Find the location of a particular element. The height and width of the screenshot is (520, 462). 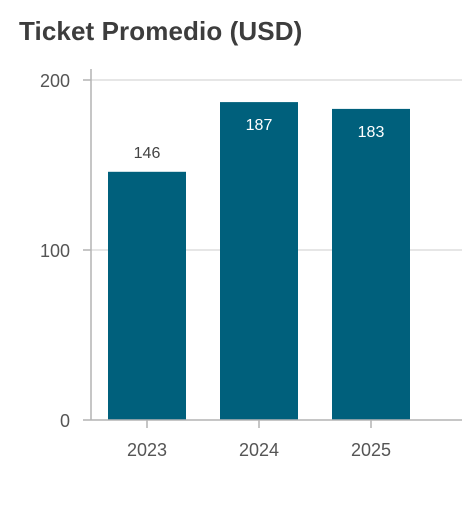

x-tick-label-2024: 2024 is located at coordinates (259, 450).